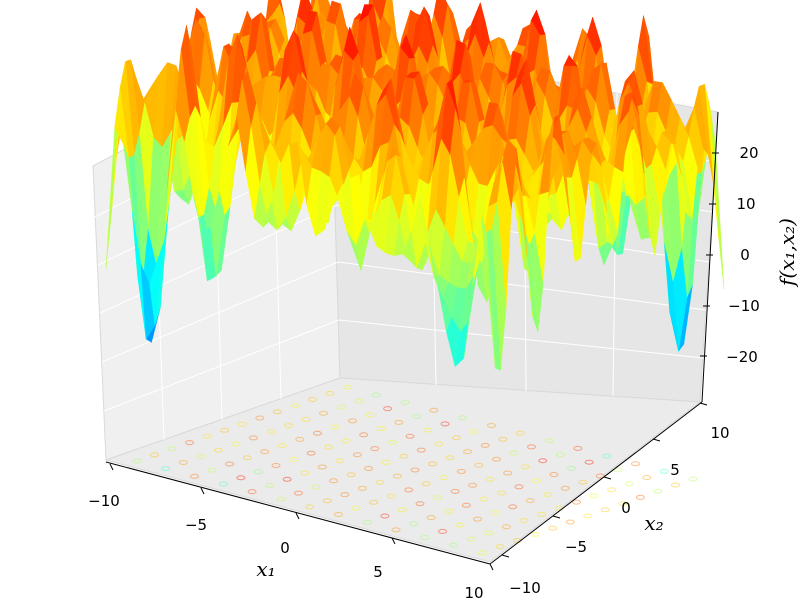  I want to click on z-tick-label: 0, so click(745, 255).